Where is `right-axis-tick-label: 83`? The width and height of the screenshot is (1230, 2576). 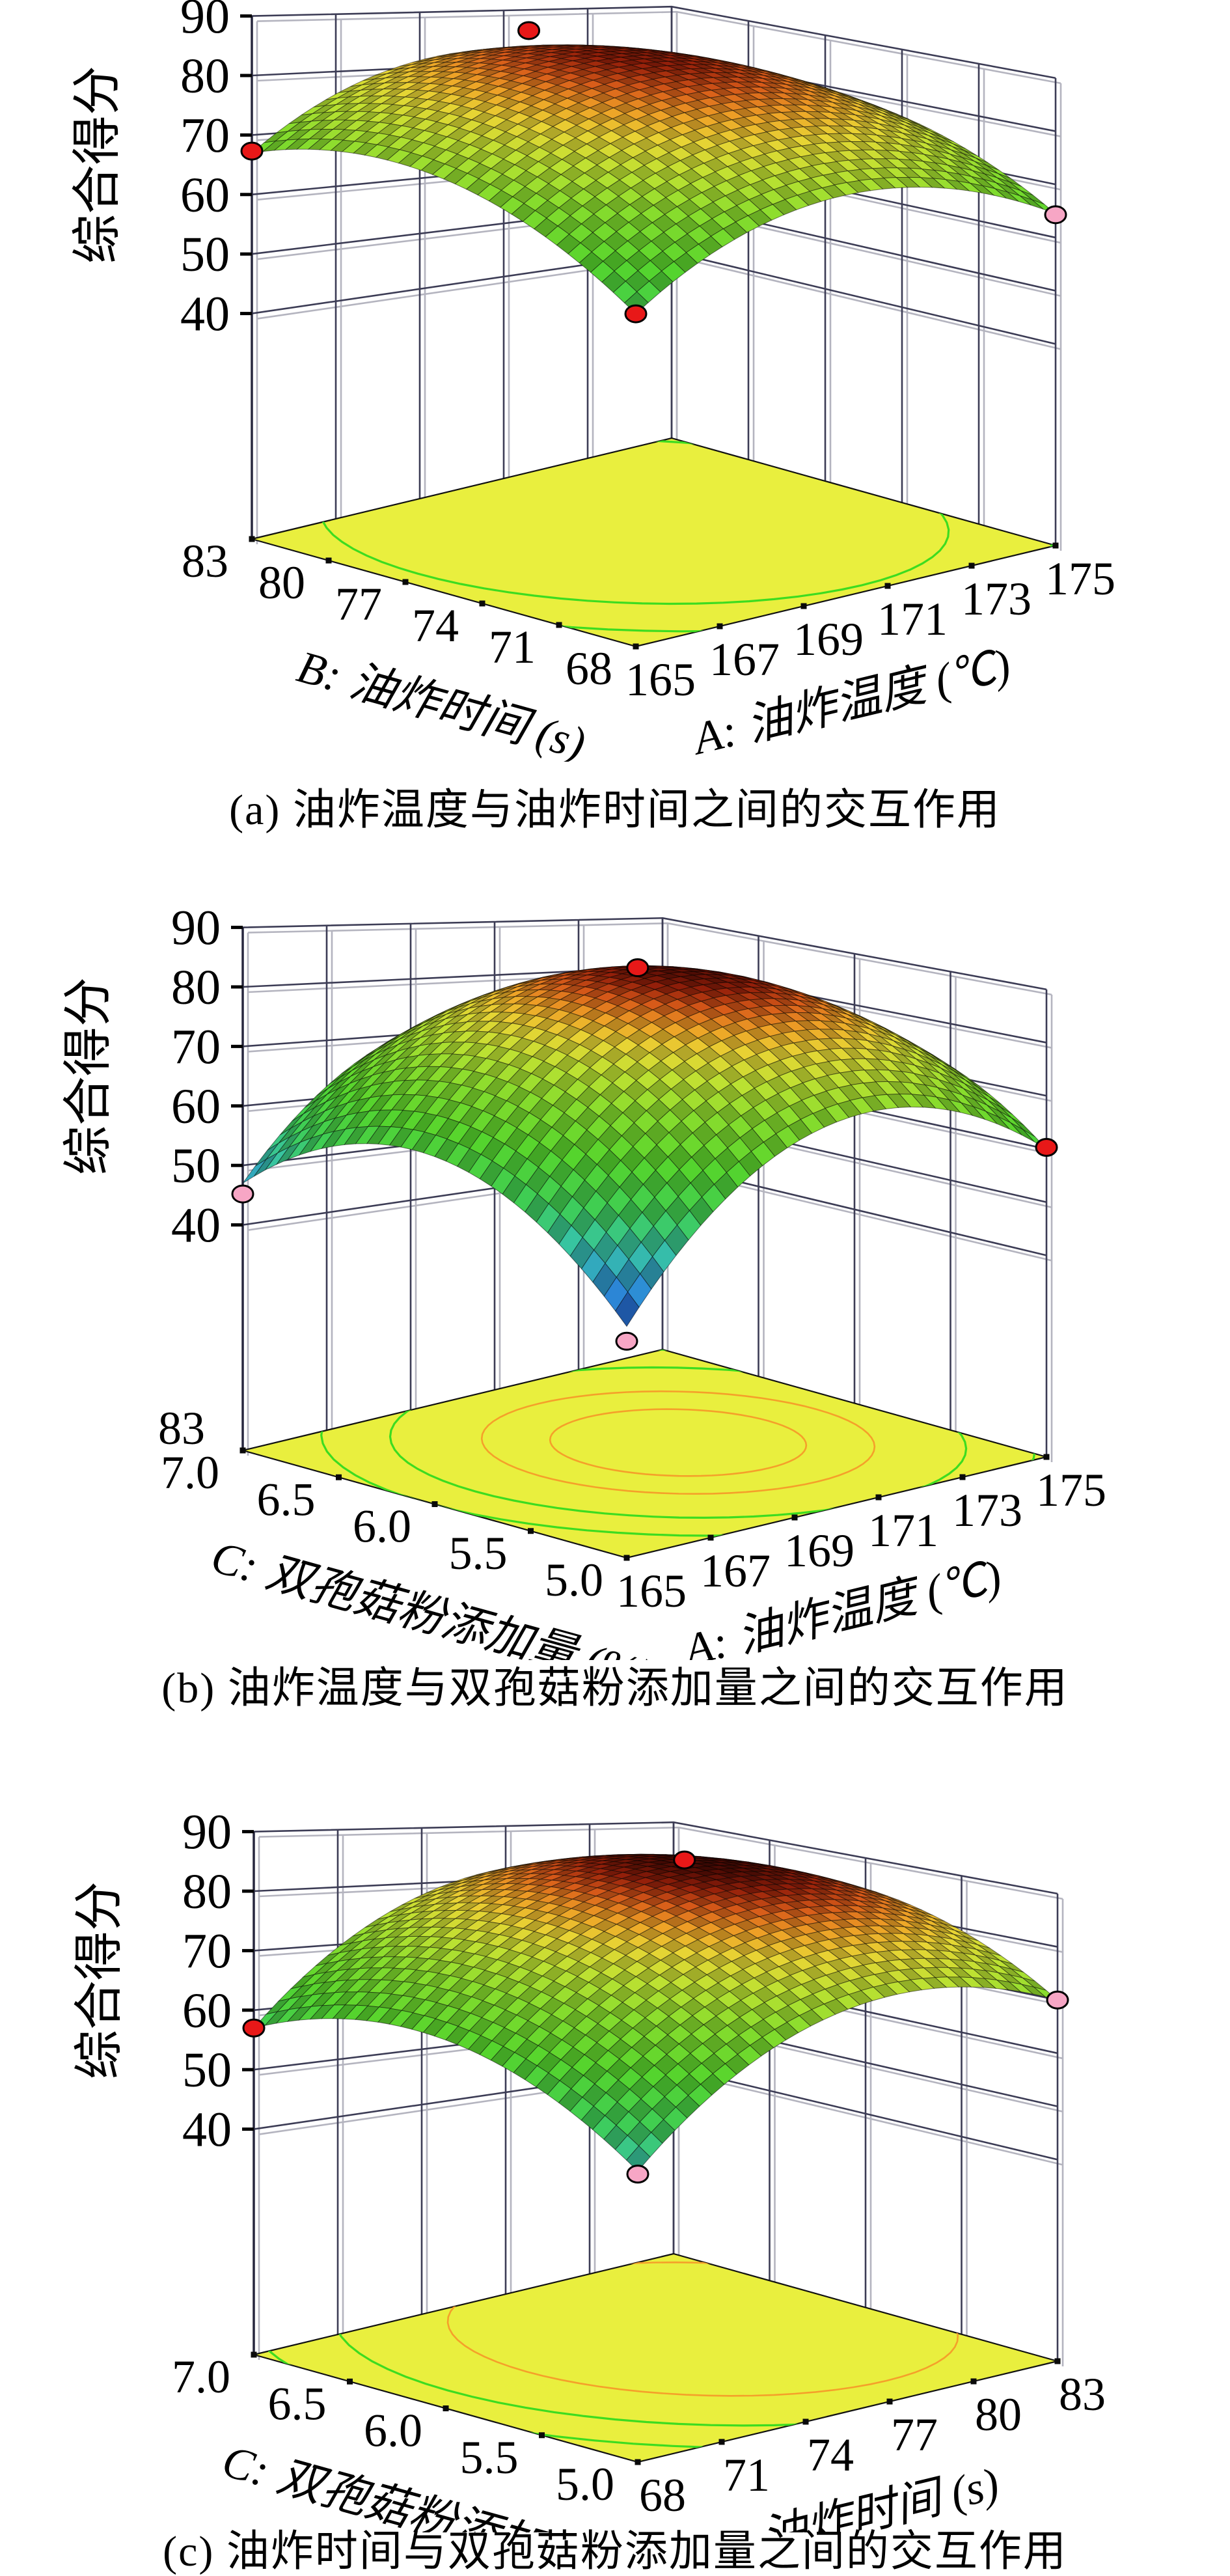 right-axis-tick-label: 83 is located at coordinates (1083, 2394).